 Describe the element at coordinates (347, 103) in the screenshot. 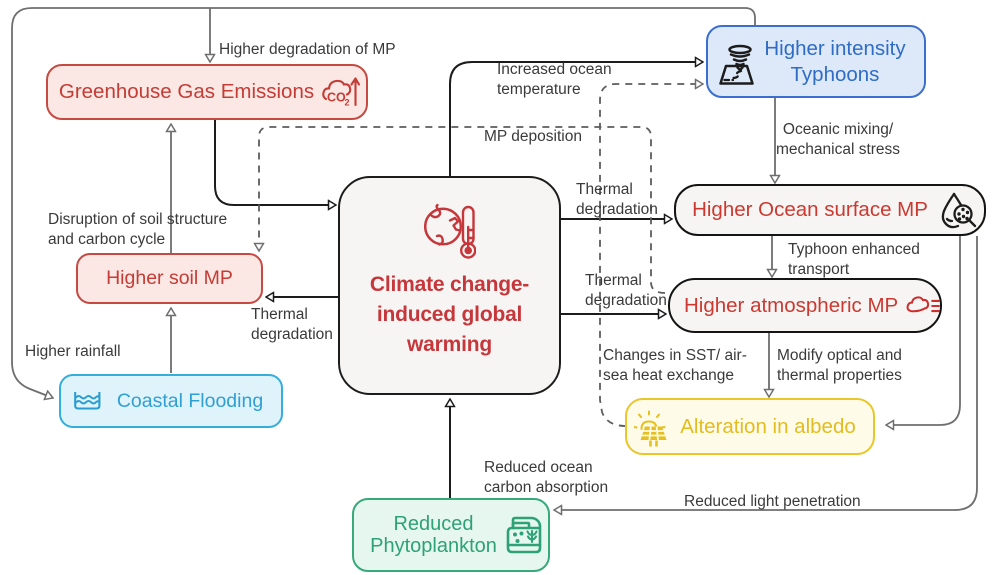

I see `svg-text: 2` at that location.